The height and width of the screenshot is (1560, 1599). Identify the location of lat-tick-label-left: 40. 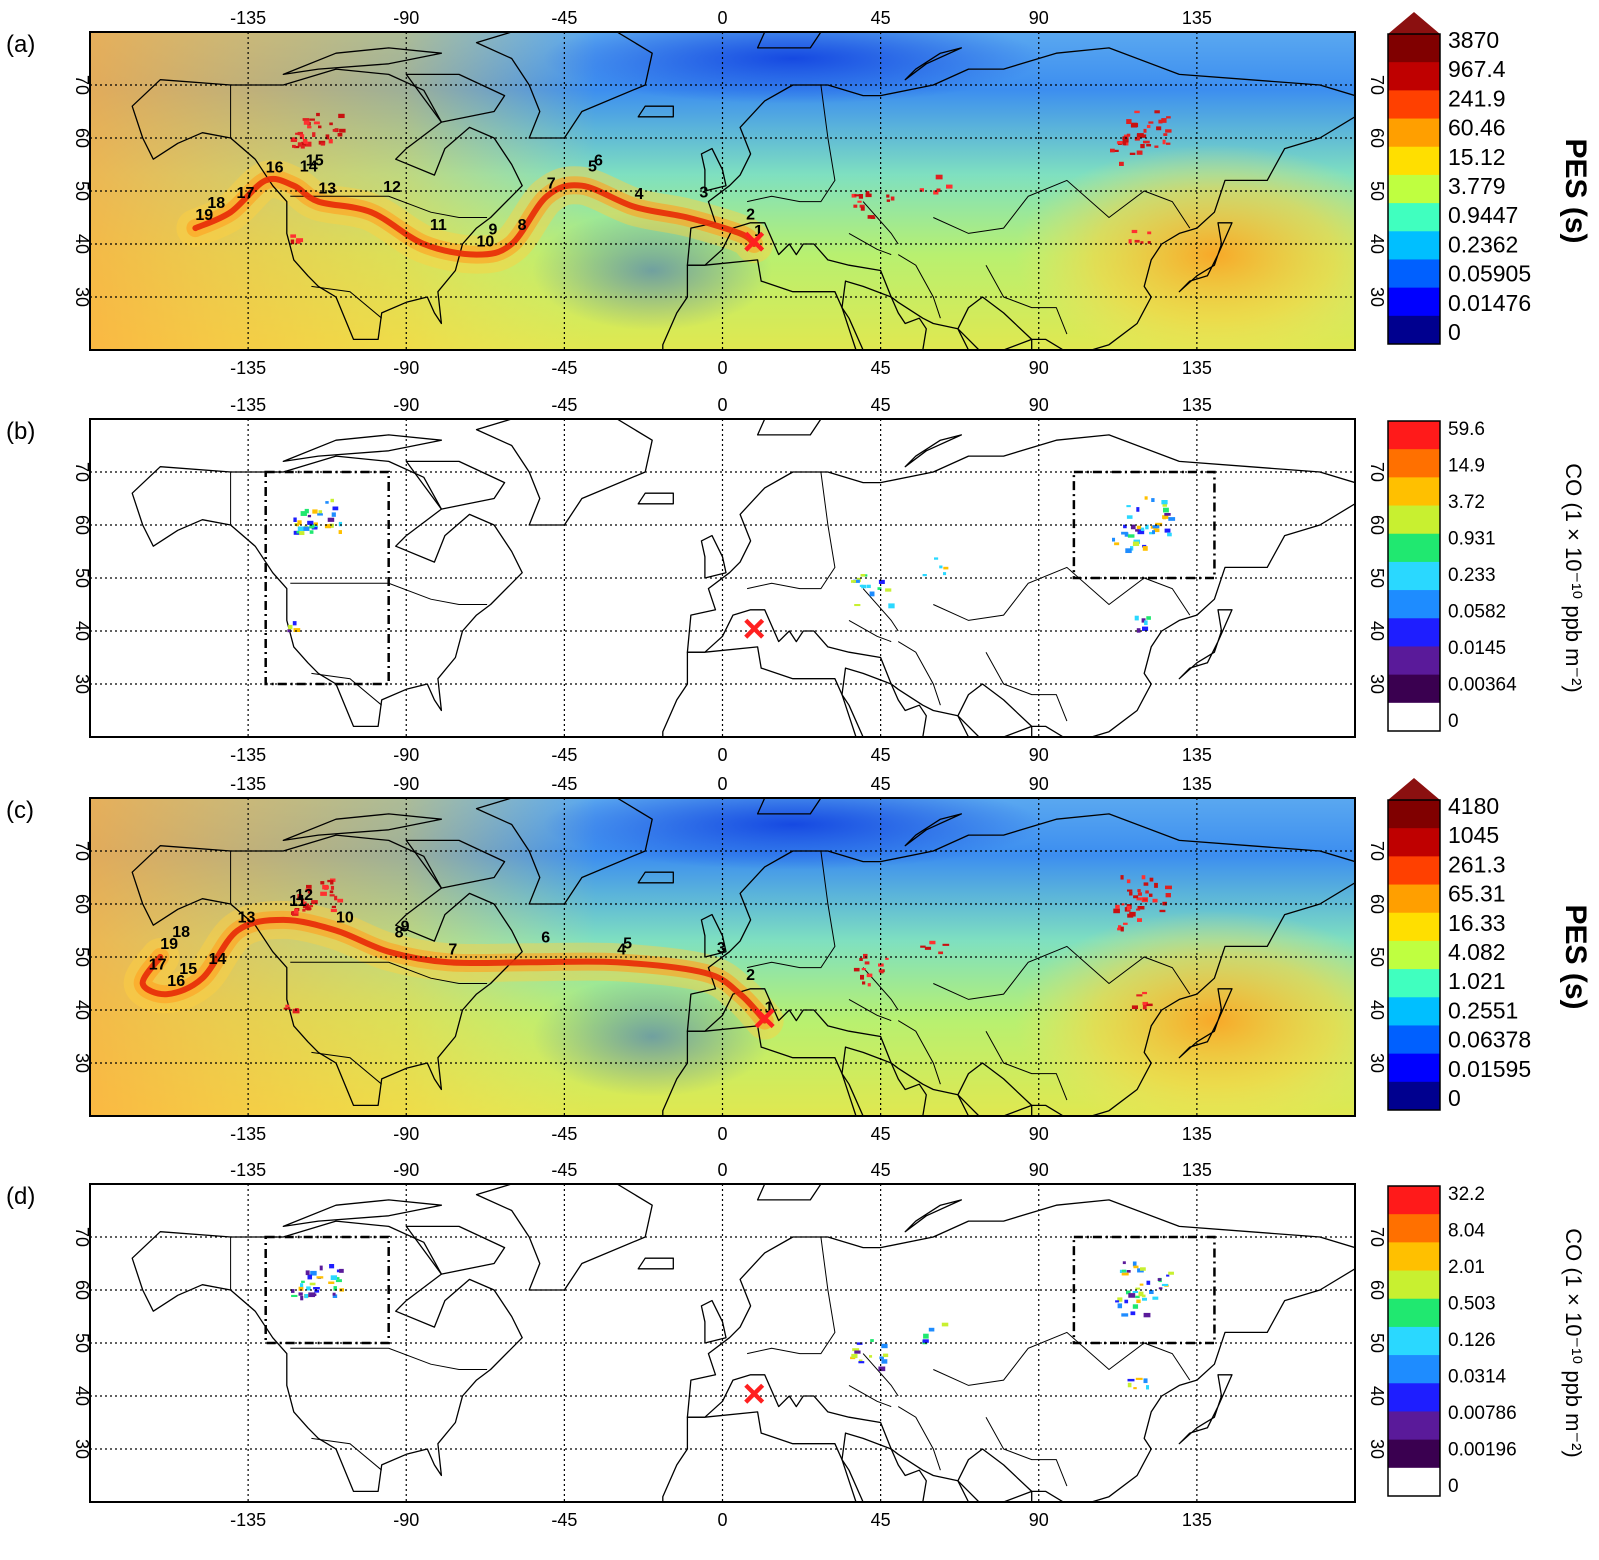
(82, 1396).